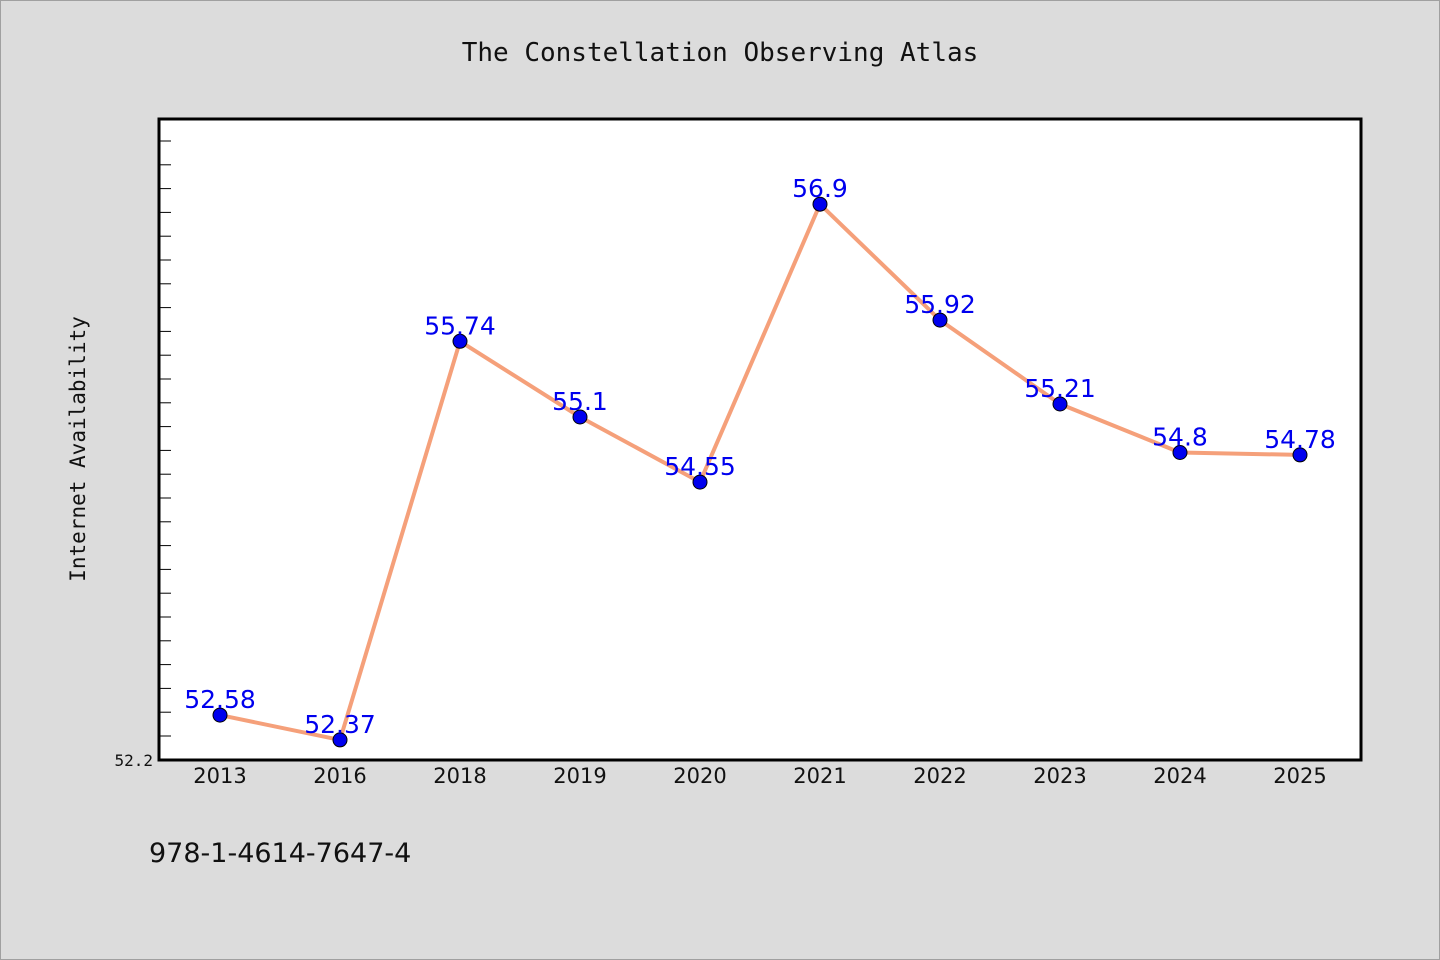 This screenshot has width=1440, height=960. Describe the element at coordinates (699, 776) in the screenshot. I see `x-tick-label: 2020` at that location.